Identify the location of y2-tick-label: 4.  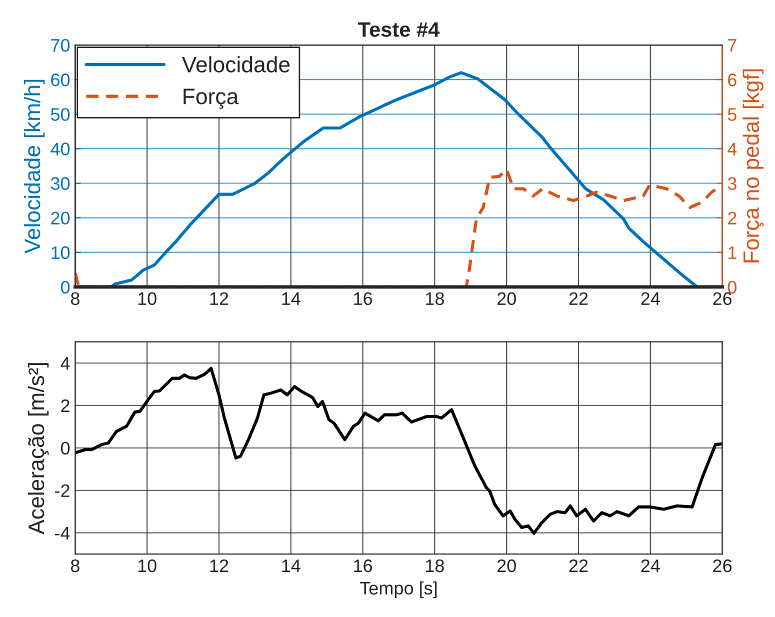
(732, 149).